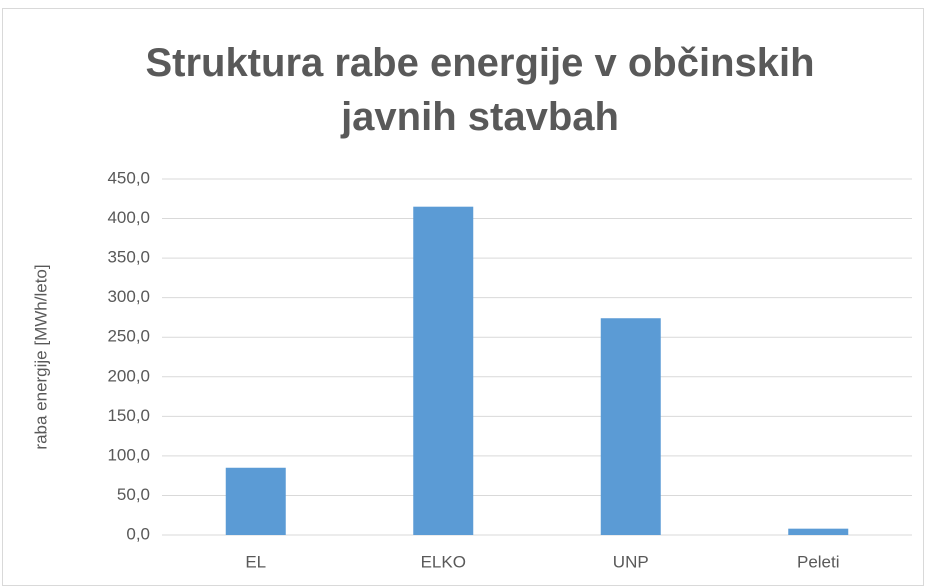 The height and width of the screenshot is (588, 928). I want to click on x-tick-label: EL, so click(255, 561).